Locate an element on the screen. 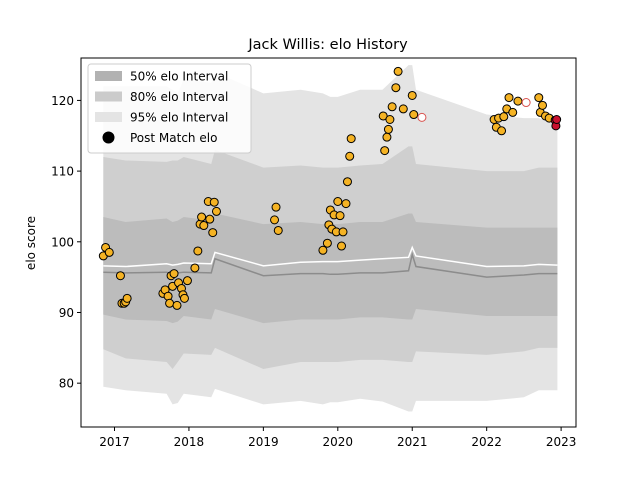  legend-box is located at coordinates (169, 108).